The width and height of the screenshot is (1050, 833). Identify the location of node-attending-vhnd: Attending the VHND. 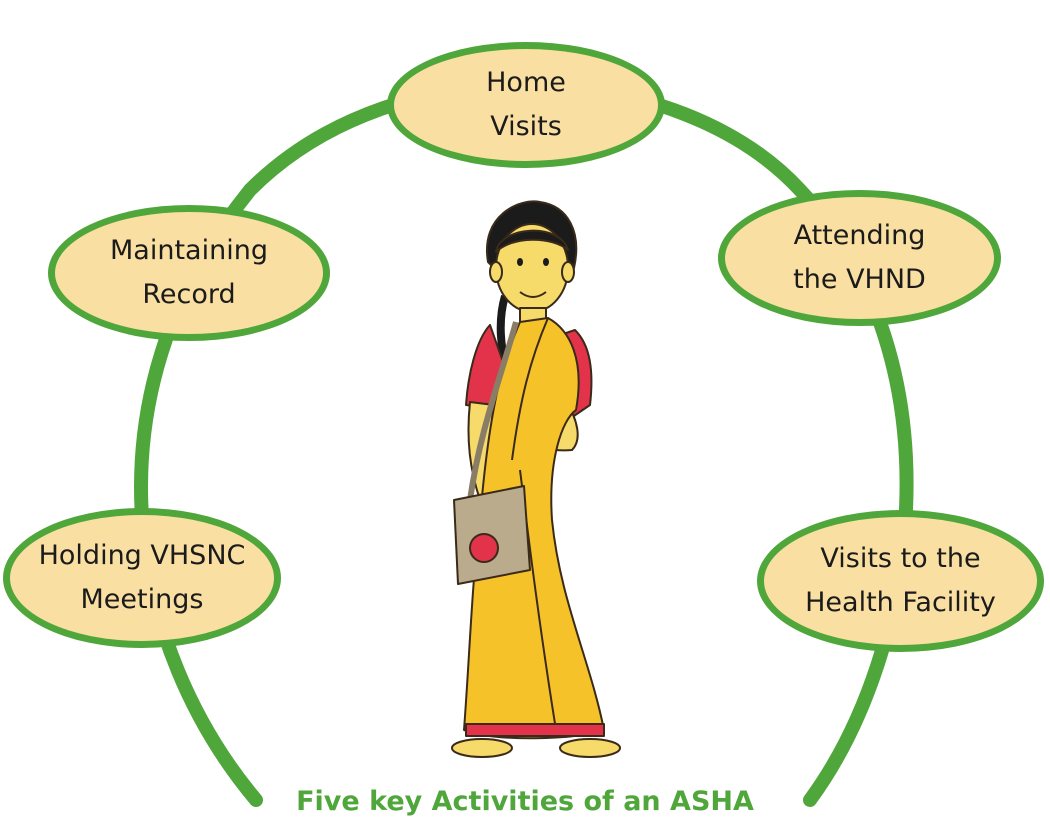
(859, 258).